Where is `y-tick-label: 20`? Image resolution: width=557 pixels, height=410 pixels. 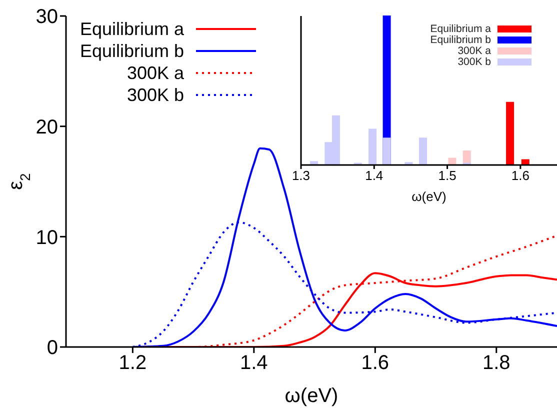
y-tick-label: 20 is located at coordinates (47, 127).